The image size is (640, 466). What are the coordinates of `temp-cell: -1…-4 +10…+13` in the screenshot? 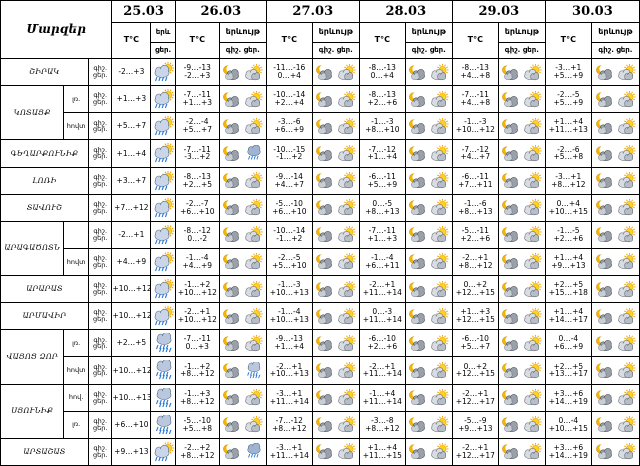 It's located at (289, 316).